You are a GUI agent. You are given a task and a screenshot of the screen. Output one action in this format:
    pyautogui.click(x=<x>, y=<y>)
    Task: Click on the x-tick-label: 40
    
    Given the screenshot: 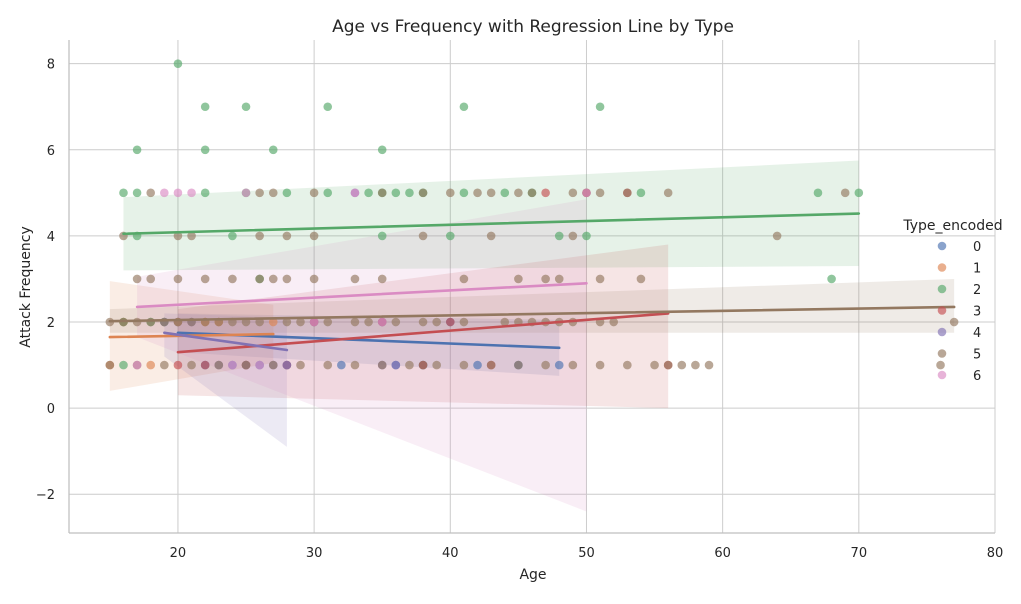 What is the action you would take?
    pyautogui.click(x=450, y=553)
    